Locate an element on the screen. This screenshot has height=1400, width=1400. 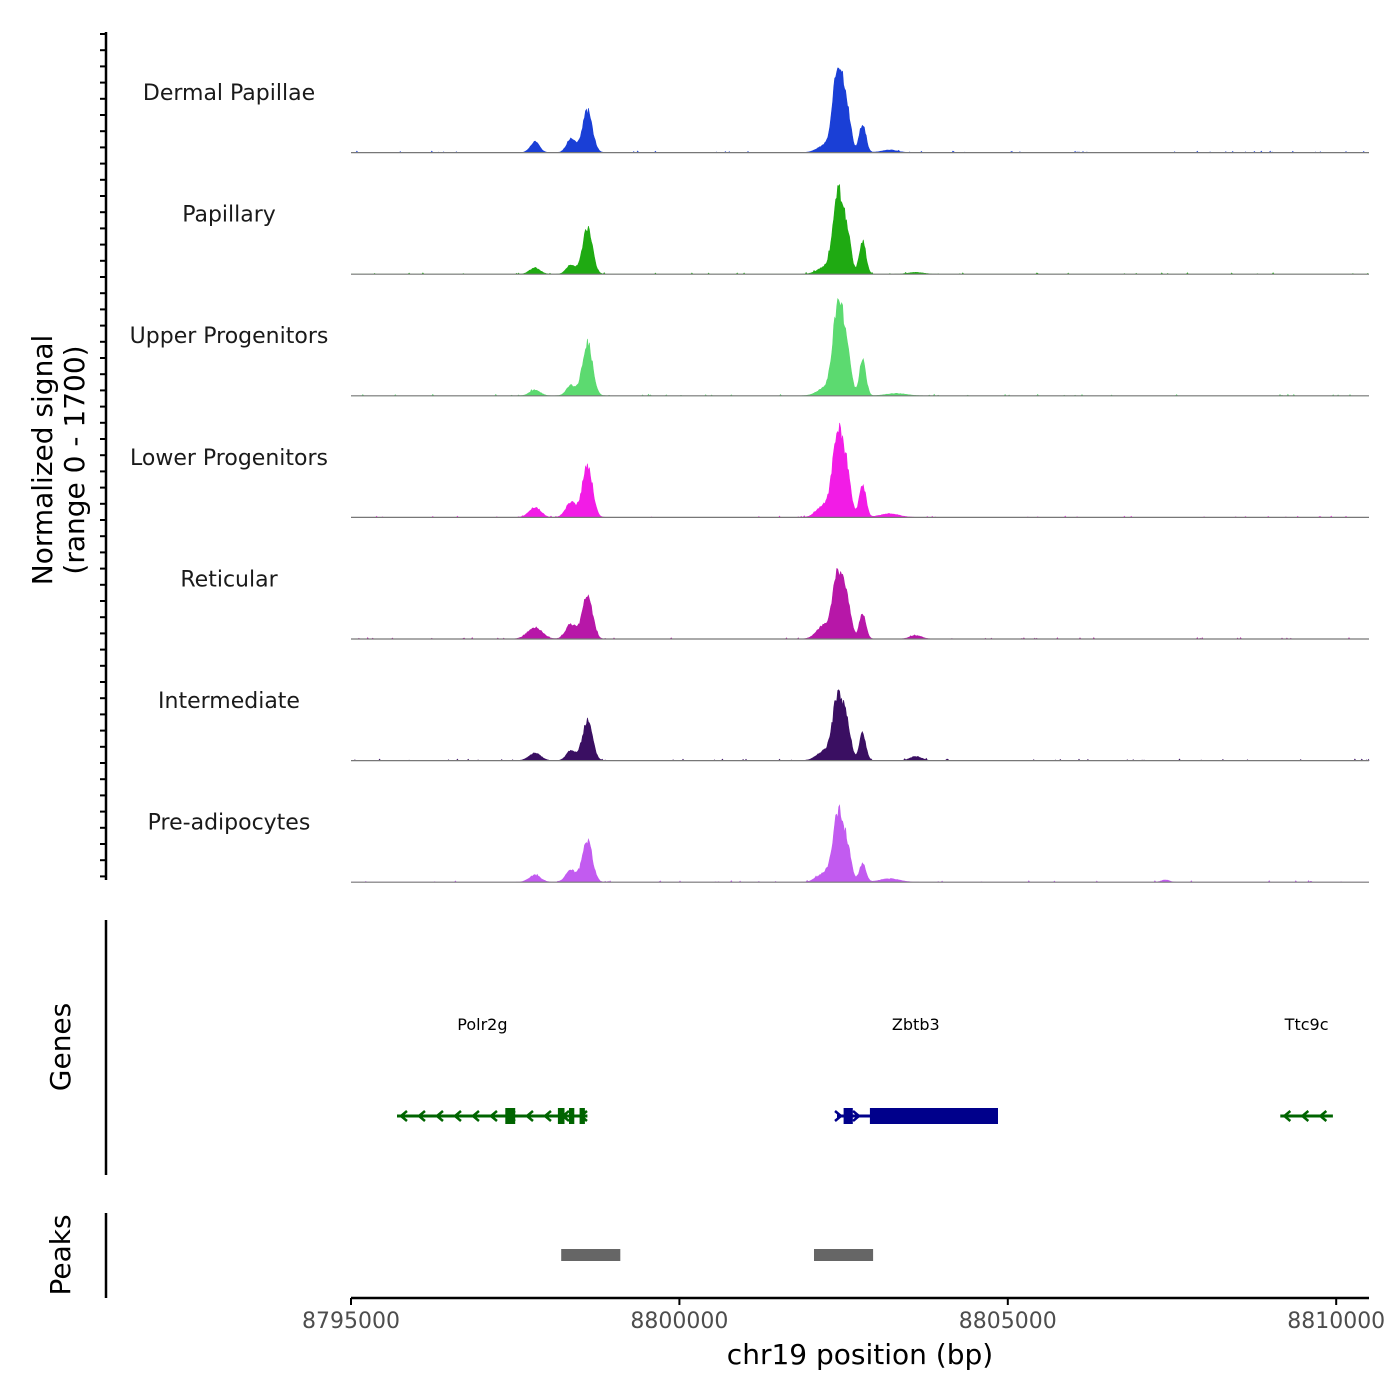
coverage-track: Upper Progenitors is located at coordinates (749, 347).